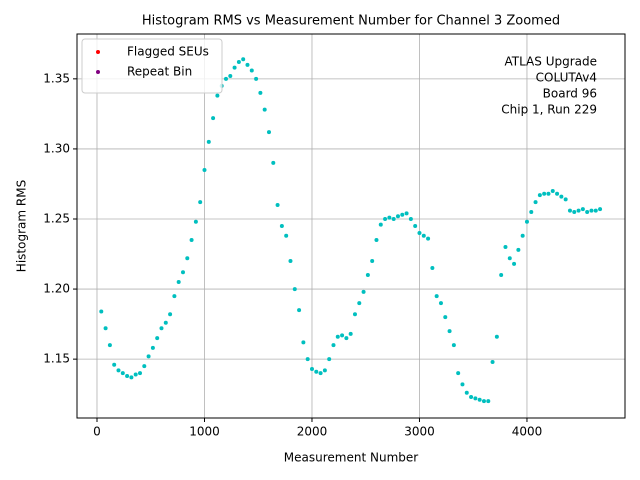 The width and height of the screenshot is (640, 480). I want to click on y-tick-label: 1.35, so click(56, 78).